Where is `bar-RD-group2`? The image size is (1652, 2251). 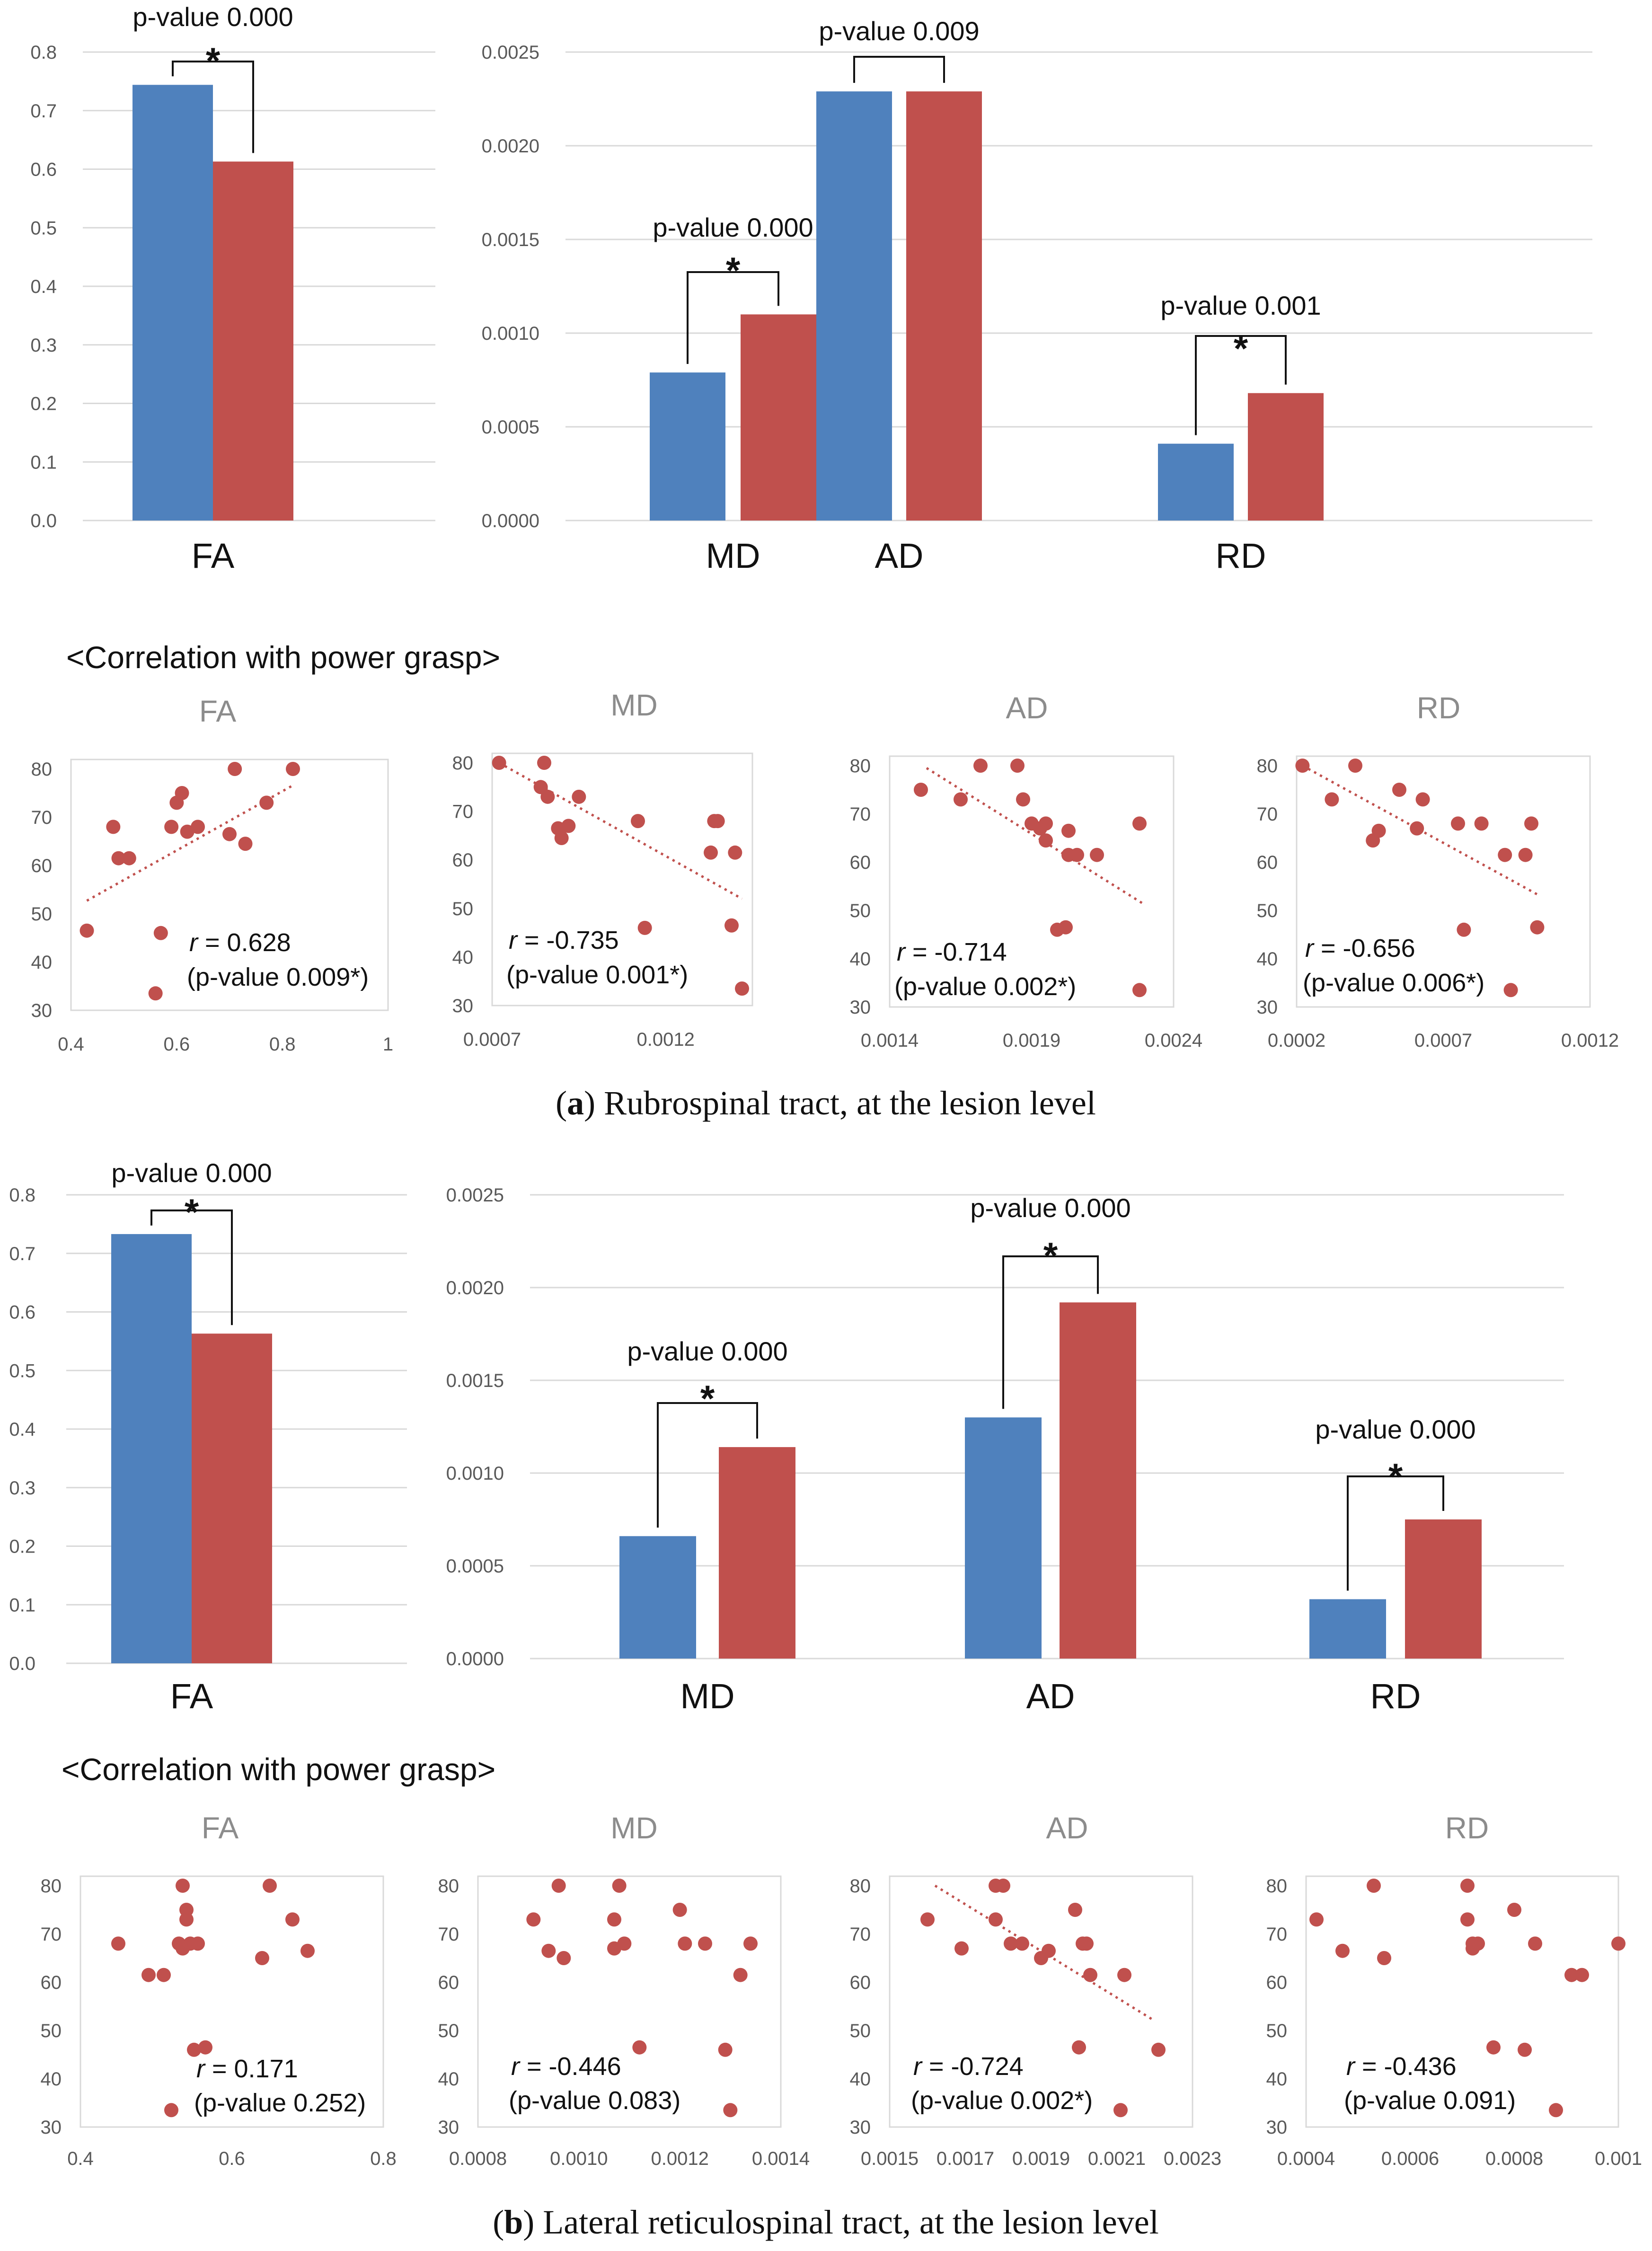 bar-RD-group2 is located at coordinates (1443, 1589).